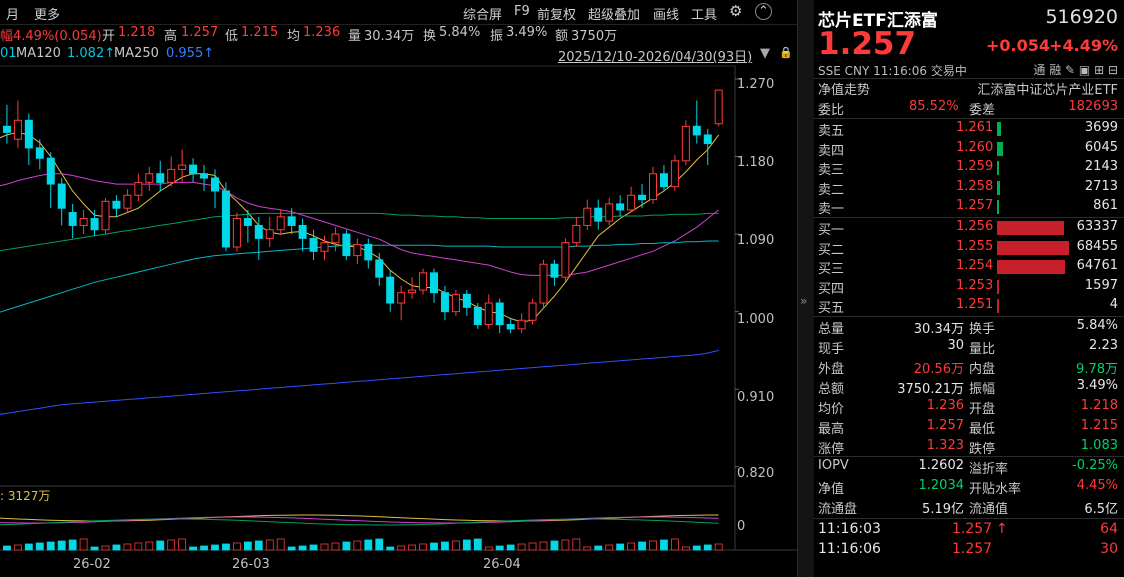 This screenshot has width=1124, height=577. I want to click on collapse-arrow-icon: », so click(804, 301).